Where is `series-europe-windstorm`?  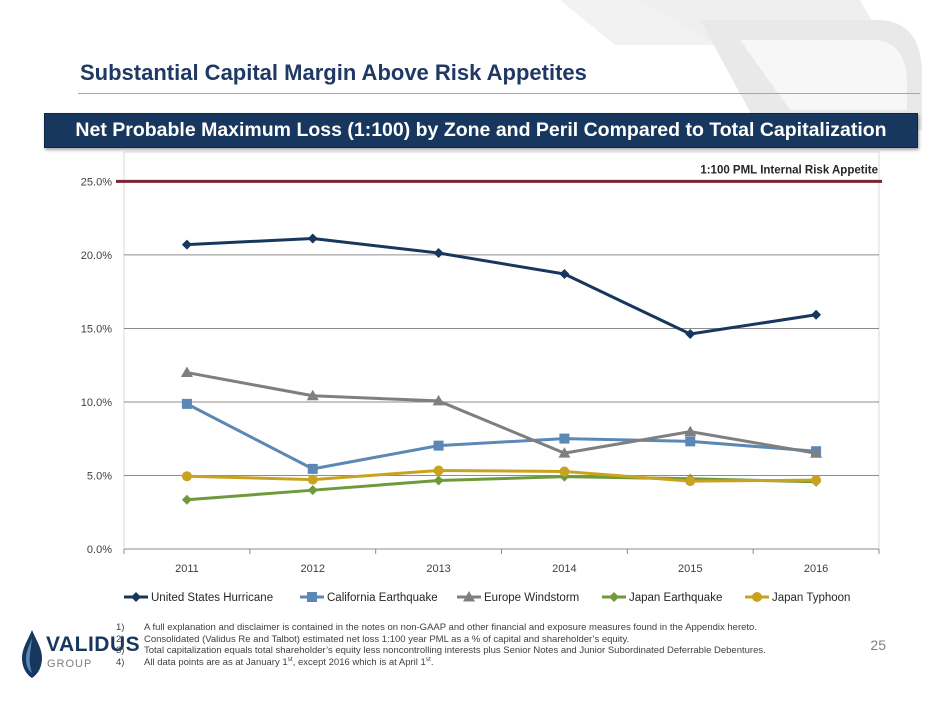 series-europe-windstorm is located at coordinates (501, 412).